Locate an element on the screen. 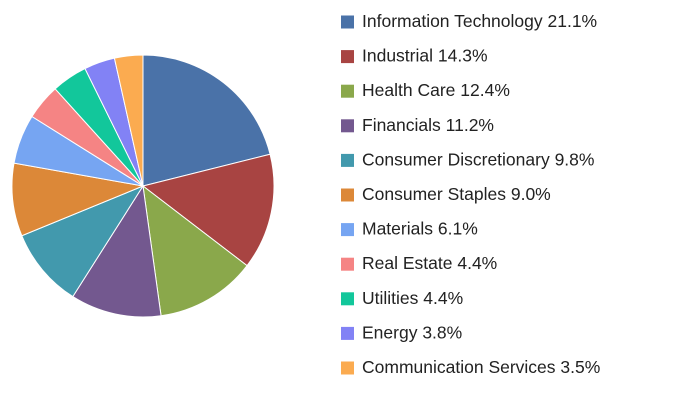 This screenshot has height=405, width=676. legend-name: Real Estate is located at coordinates (407, 263).